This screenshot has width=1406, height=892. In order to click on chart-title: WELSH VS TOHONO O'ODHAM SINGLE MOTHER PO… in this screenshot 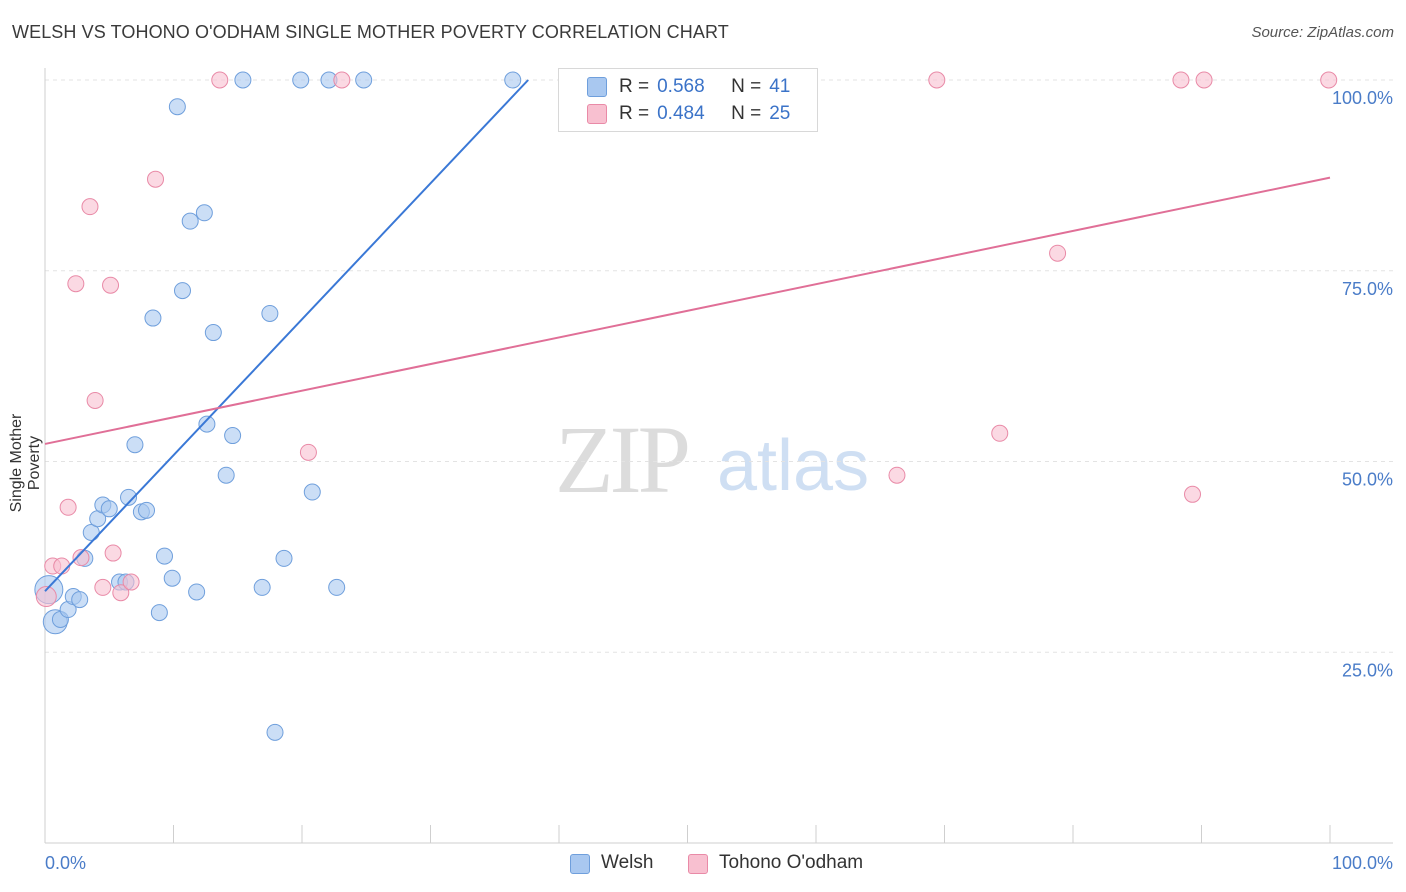, I will do `click(370, 32)`.